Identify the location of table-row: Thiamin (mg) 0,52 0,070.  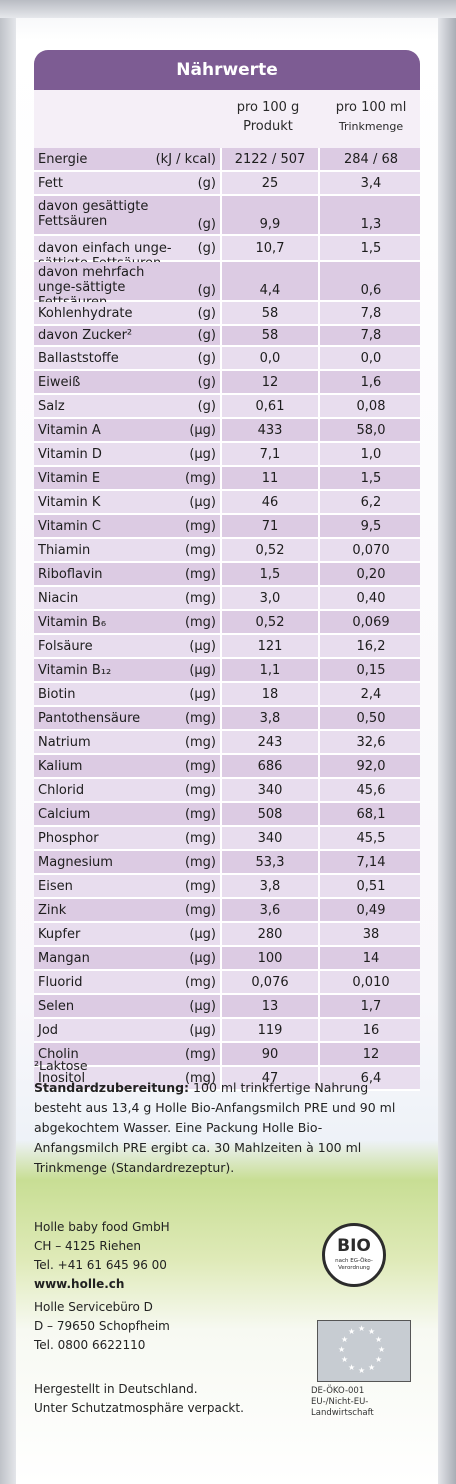
(227, 551).